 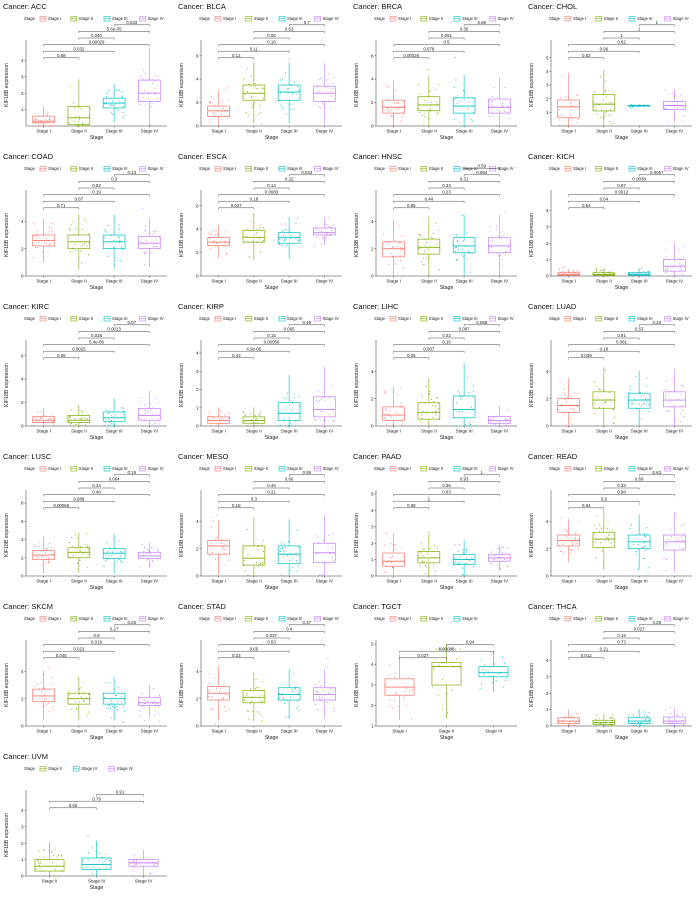 What do you see at coordinates (372, 644) in the screenshot?
I see `y-tick-label: 5` at bounding box center [372, 644].